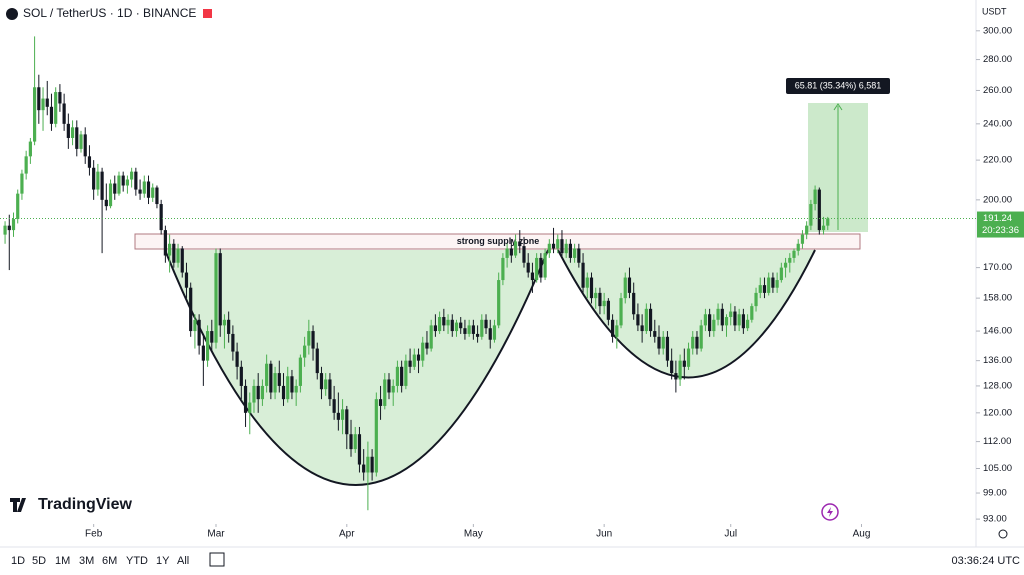  Describe the element at coordinates (997, 90) in the screenshot. I see `y-tick-label: 260.00` at that location.